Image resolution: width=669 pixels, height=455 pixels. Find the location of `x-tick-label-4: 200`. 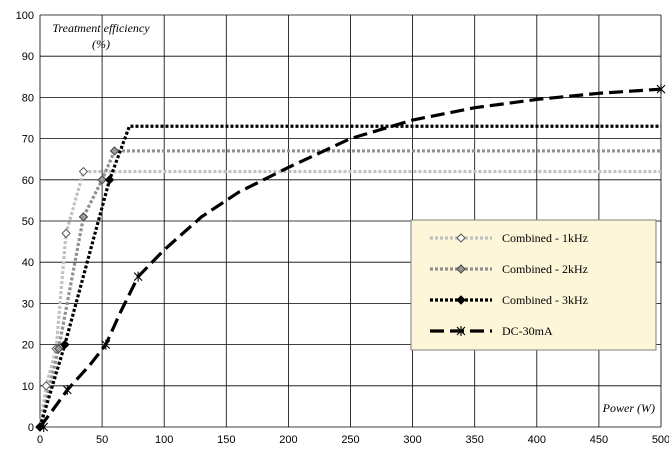

x-tick-label-4: 200 is located at coordinates (288, 440).